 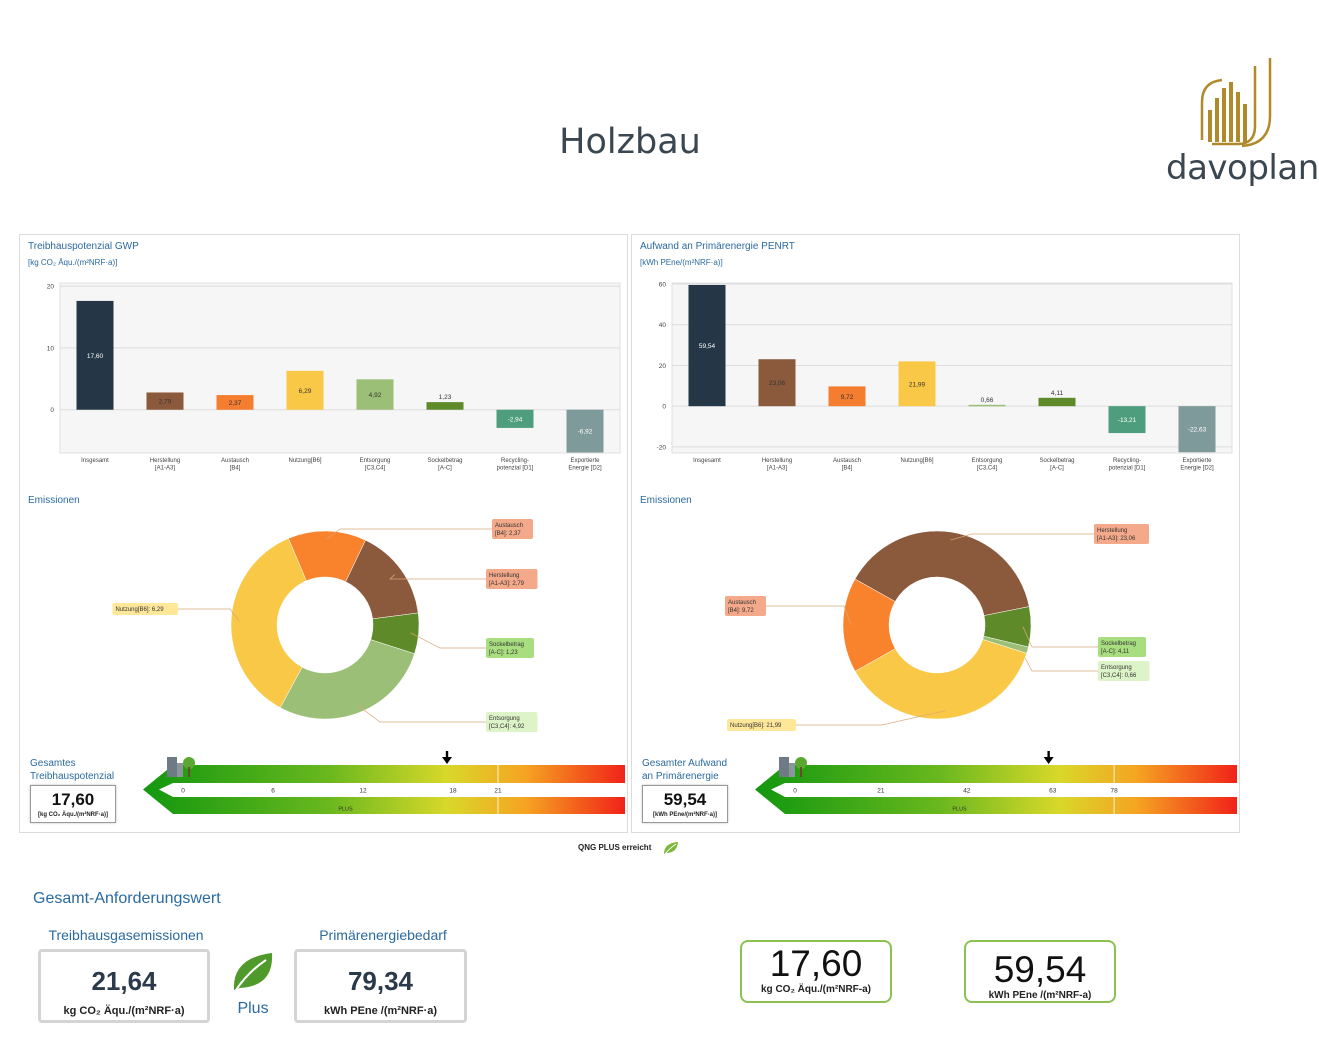 I want to click on slice-label: [A1-A3]: 23,06, so click(x=1116, y=539).